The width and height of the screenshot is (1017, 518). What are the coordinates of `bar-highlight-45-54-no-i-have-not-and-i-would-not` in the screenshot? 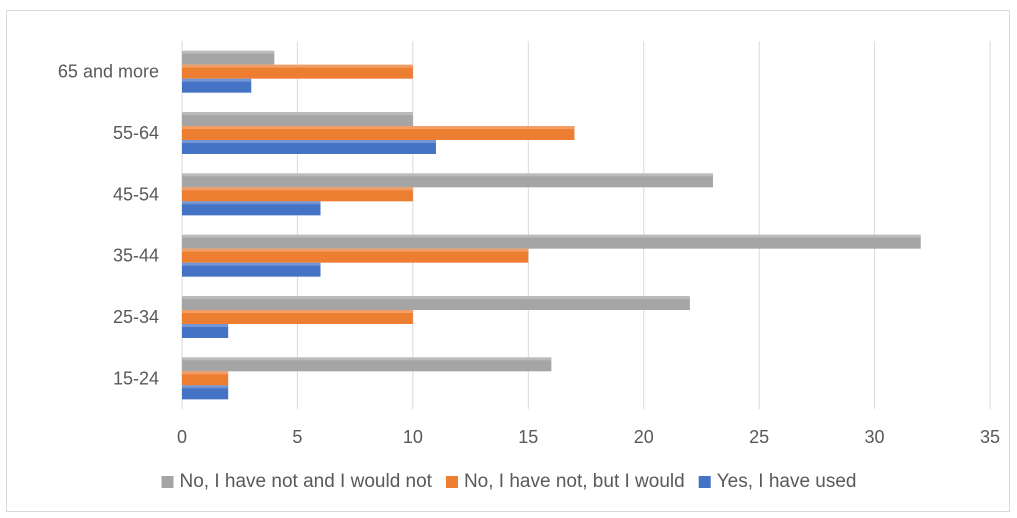 It's located at (447, 175).